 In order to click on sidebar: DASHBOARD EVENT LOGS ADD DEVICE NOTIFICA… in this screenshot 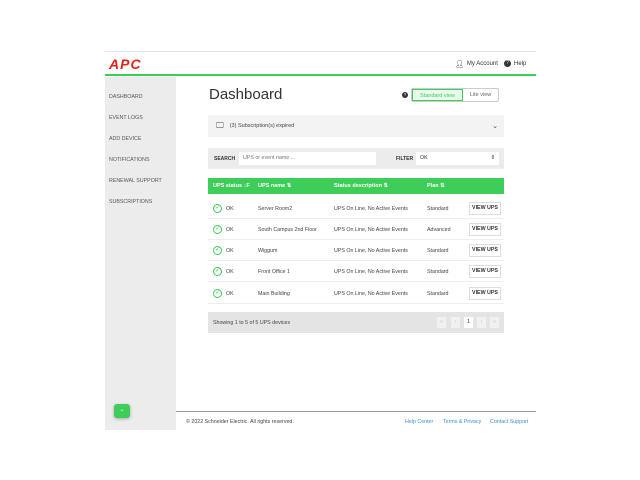, I will do `click(140, 253)`.